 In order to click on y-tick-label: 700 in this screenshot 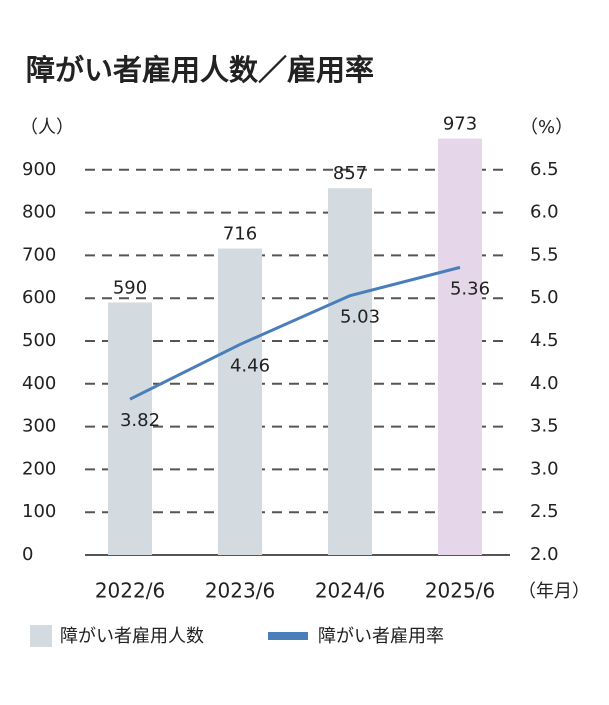, I will do `click(39, 254)`.